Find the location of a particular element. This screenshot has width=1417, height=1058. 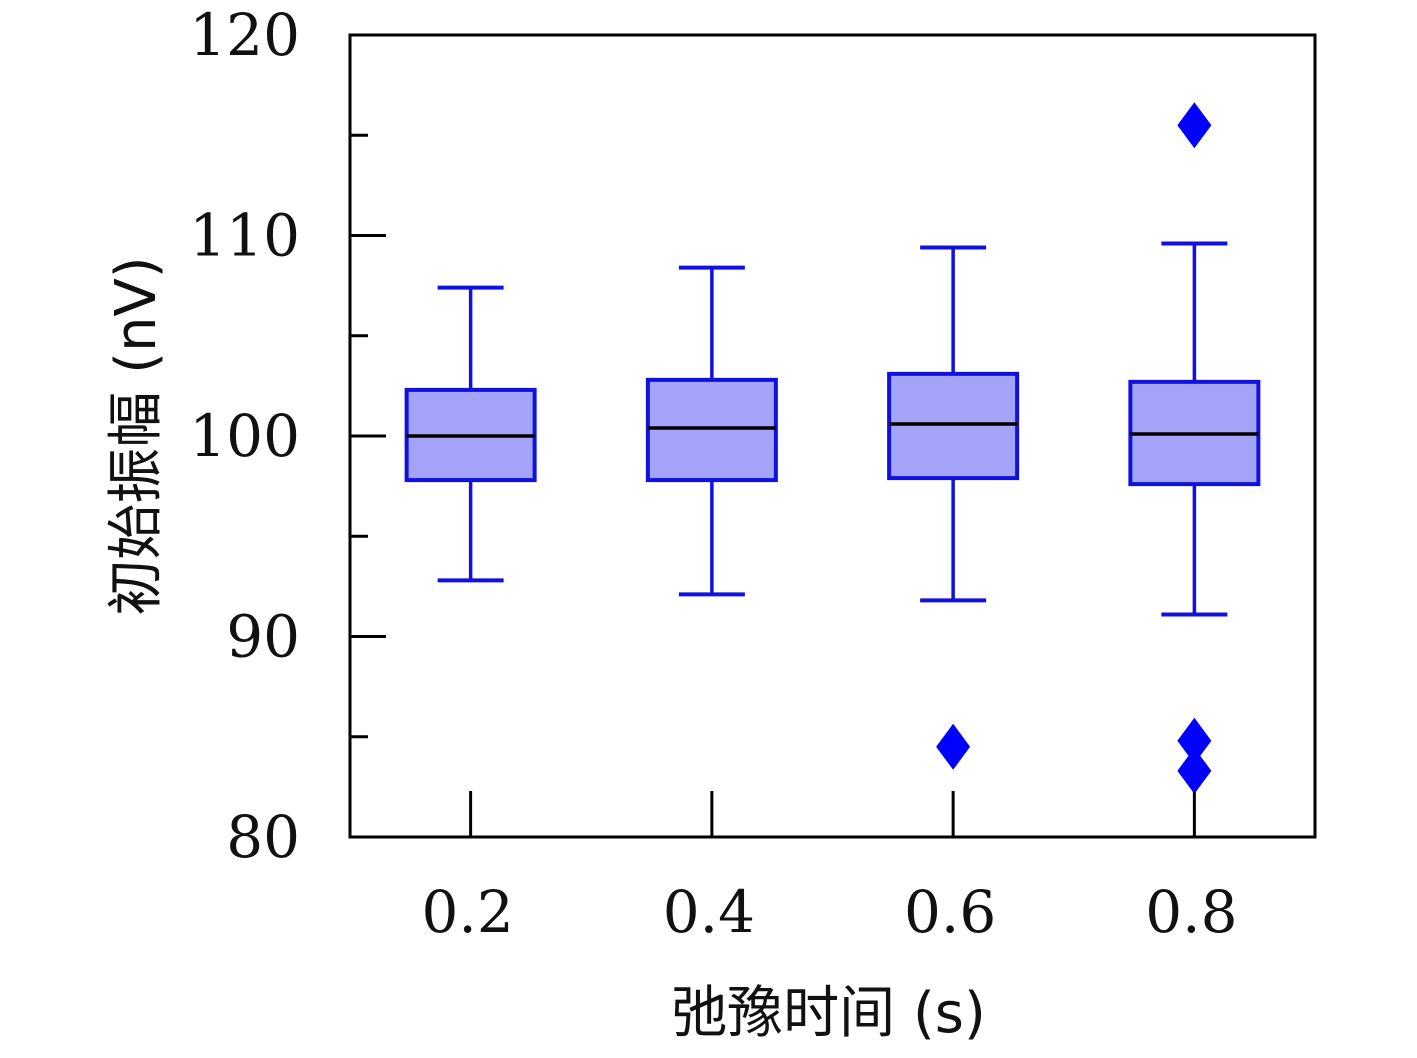

y-tick-label: 80 is located at coordinates (263, 837).